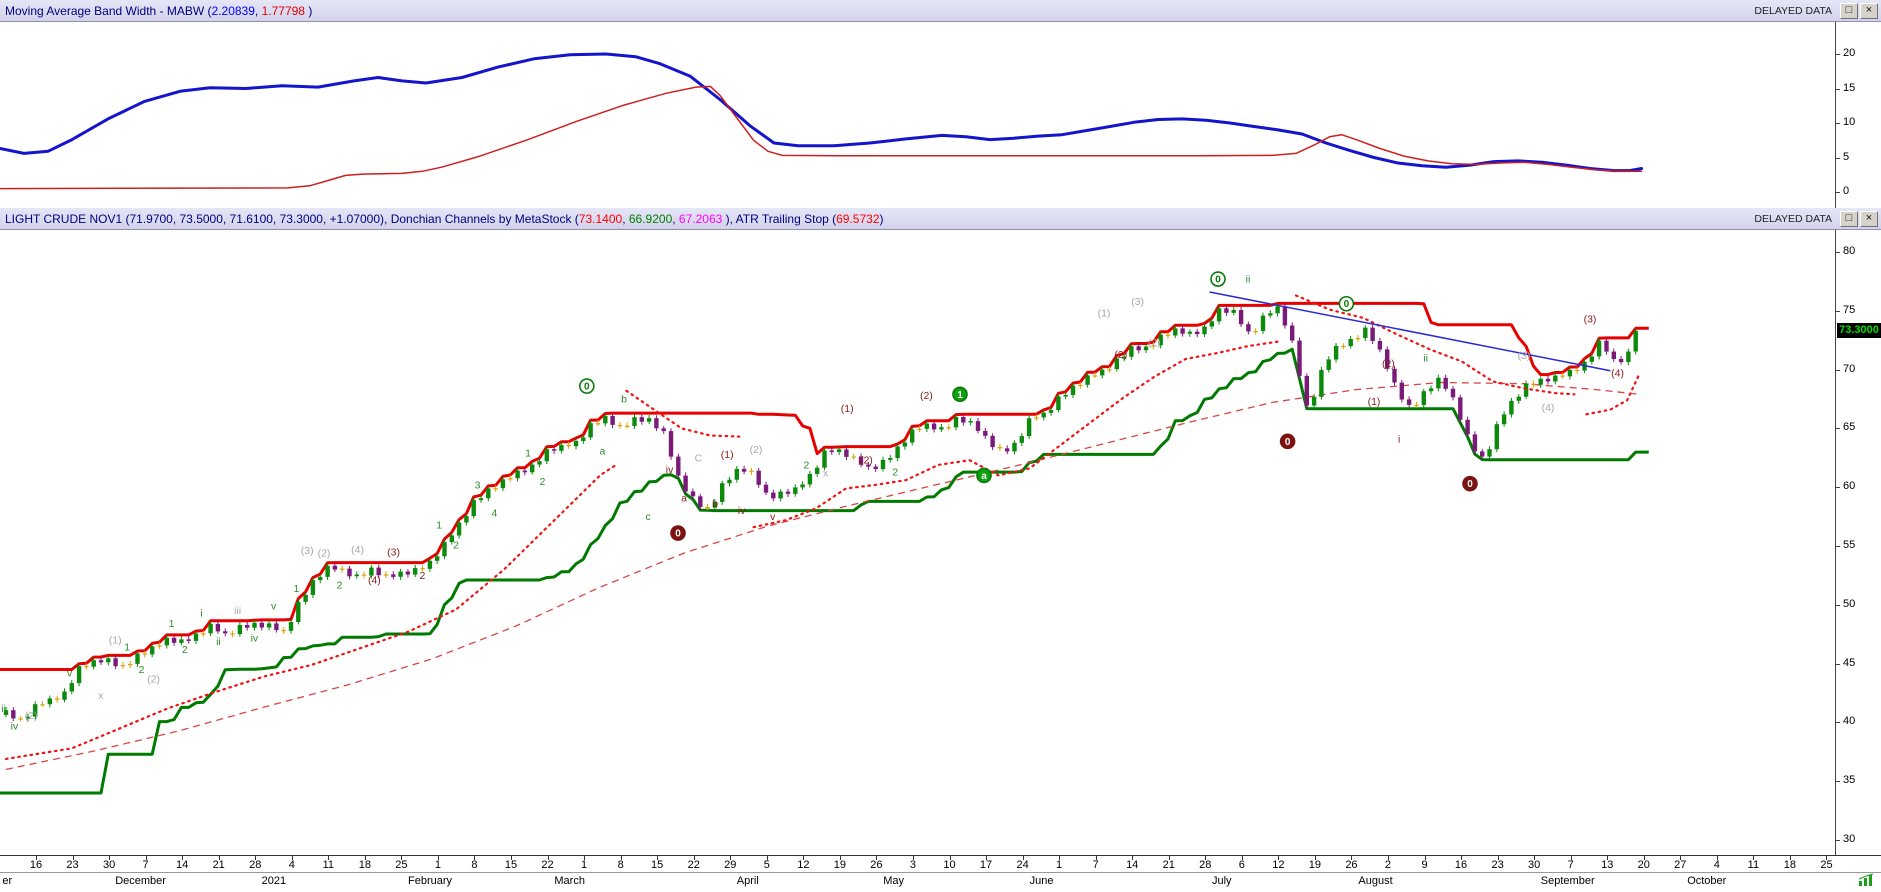  Describe the element at coordinates (893, 881) in the screenshot. I see `month-label: May` at that location.